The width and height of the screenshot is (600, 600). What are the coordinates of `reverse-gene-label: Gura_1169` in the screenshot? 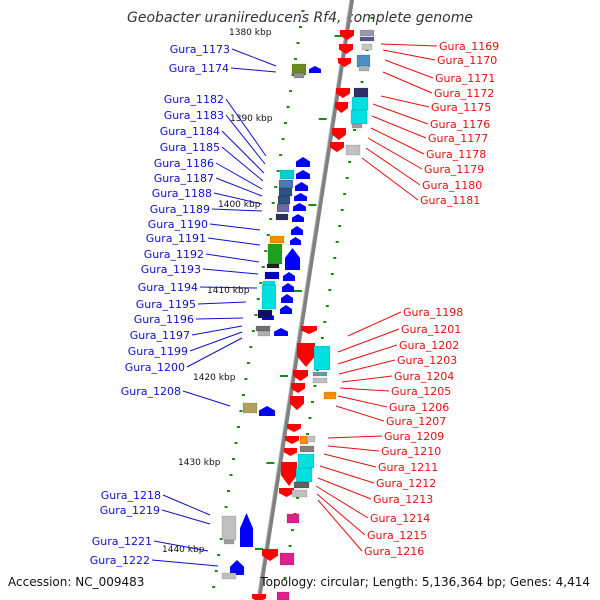 It's located at (469, 46).